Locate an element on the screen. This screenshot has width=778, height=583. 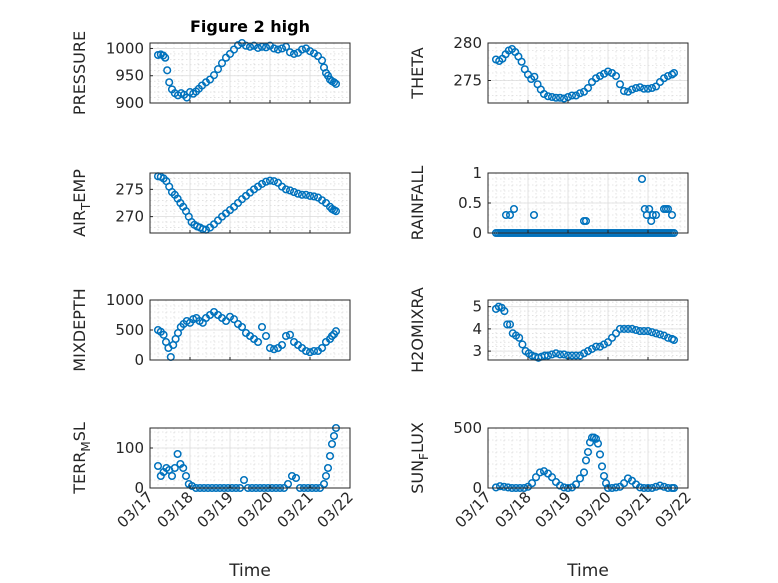
y-tick-label: 100 is located at coordinates (129, 448).